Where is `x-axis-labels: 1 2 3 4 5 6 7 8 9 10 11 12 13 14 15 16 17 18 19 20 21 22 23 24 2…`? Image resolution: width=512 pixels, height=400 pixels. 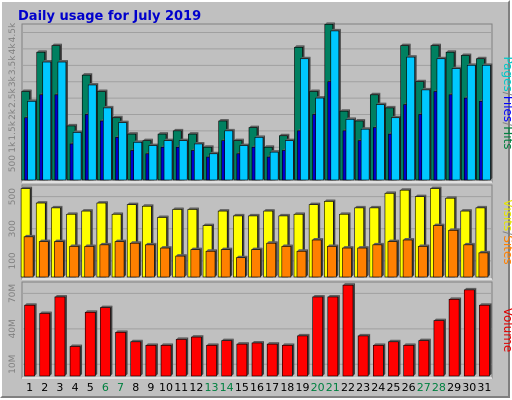
x-axis-labels: 1 2 3 4 5 6 7 8 9 10 11 12 13 14 15 16 17 18 19 20 21 22 23 24 2… is located at coordinates (258, 387).